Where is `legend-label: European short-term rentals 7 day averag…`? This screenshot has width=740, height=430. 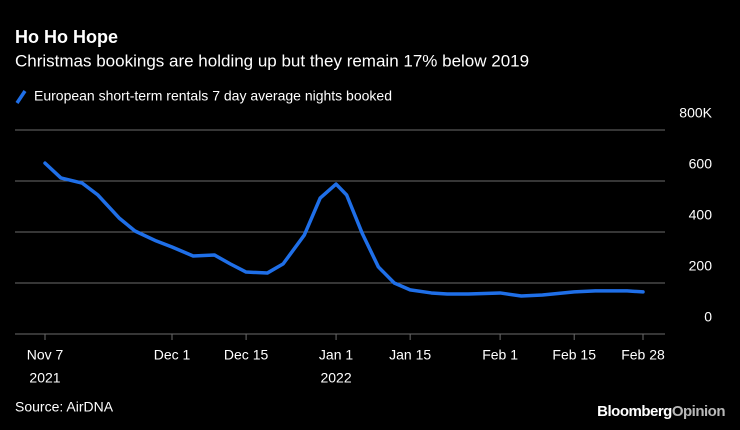 legend-label: European short-term rentals 7 day averag… is located at coordinates (213, 96).